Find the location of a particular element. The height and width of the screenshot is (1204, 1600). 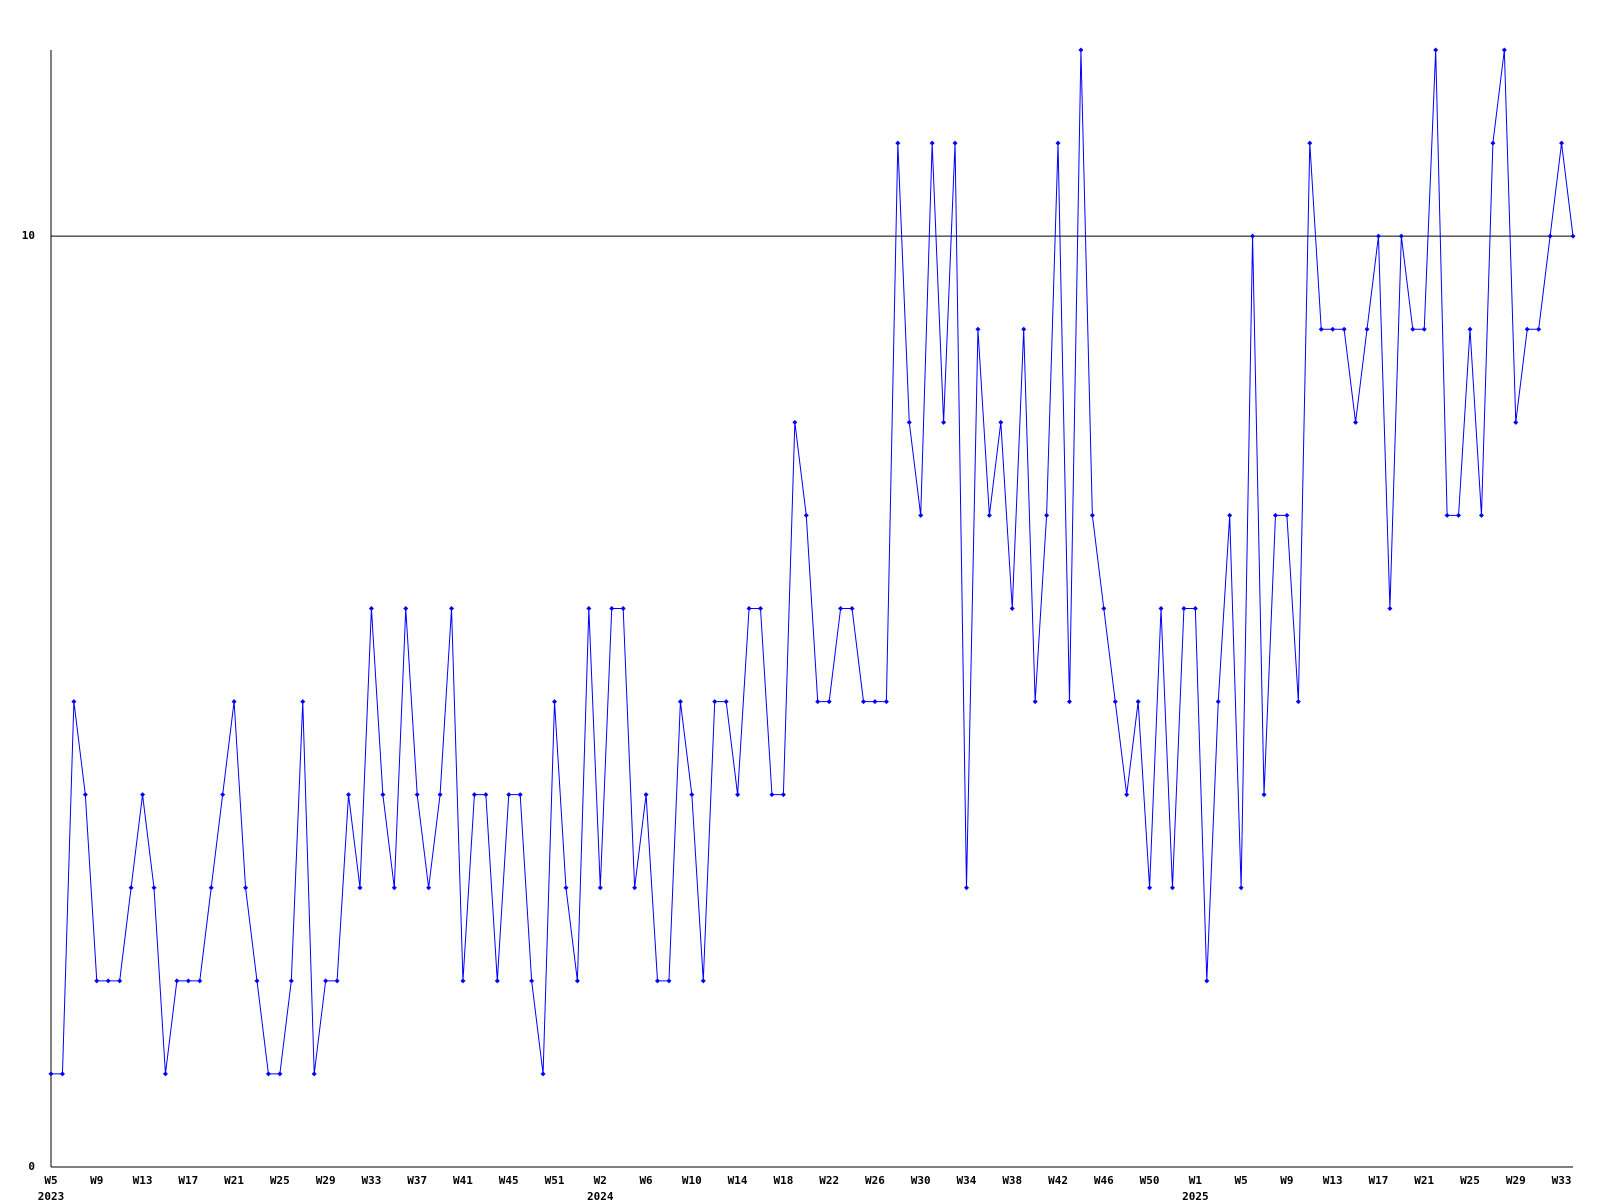

x-tick-label: W30 is located at coordinates (921, 1180).